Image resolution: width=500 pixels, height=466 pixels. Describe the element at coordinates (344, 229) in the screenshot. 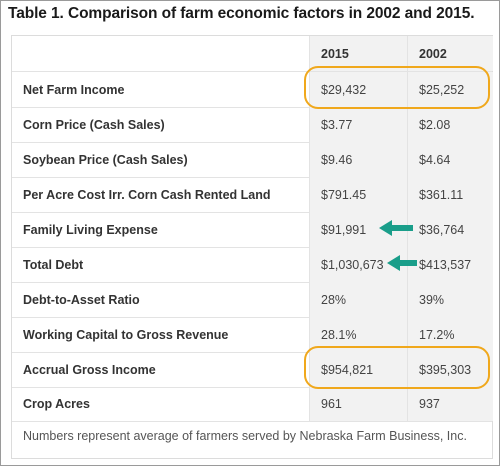

I see `value-2015: $91,991` at that location.